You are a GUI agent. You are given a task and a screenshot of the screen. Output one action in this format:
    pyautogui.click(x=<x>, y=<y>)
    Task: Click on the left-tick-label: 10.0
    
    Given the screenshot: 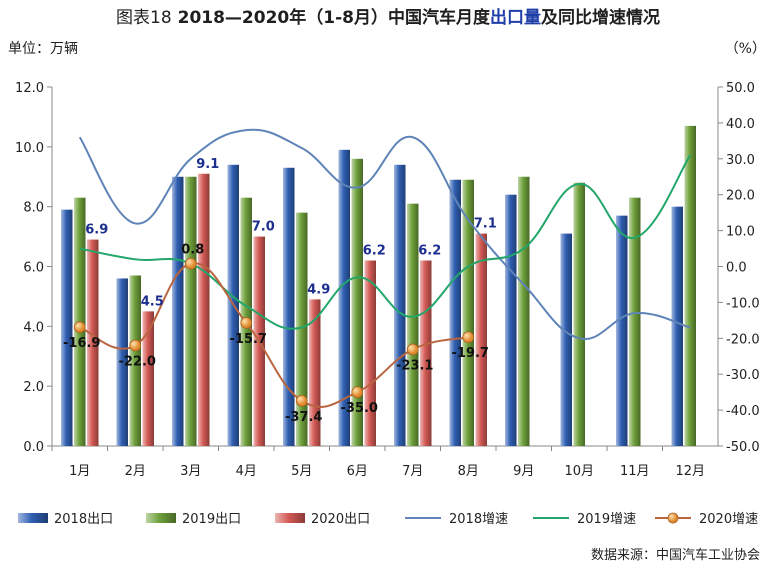 What is the action you would take?
    pyautogui.click(x=29, y=148)
    